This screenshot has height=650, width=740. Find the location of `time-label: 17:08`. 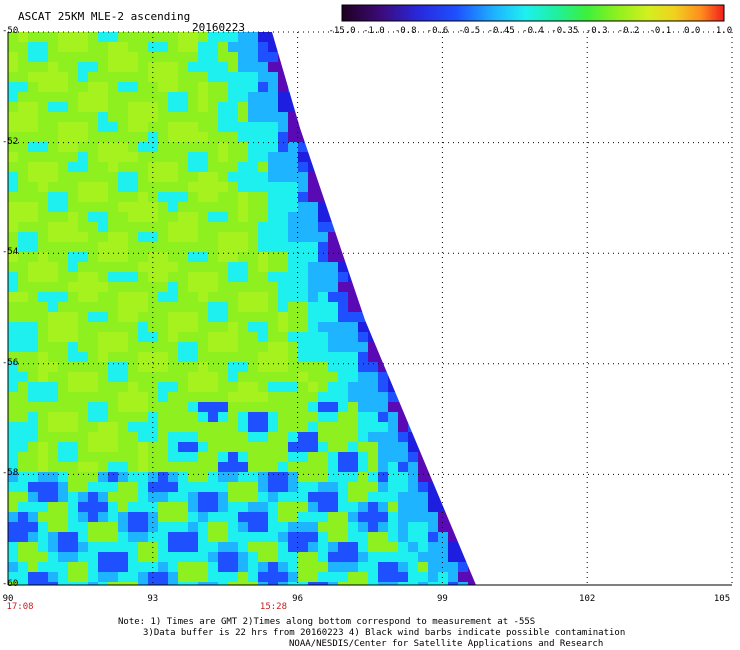

time-label: 17:08 is located at coordinates (20, 607).